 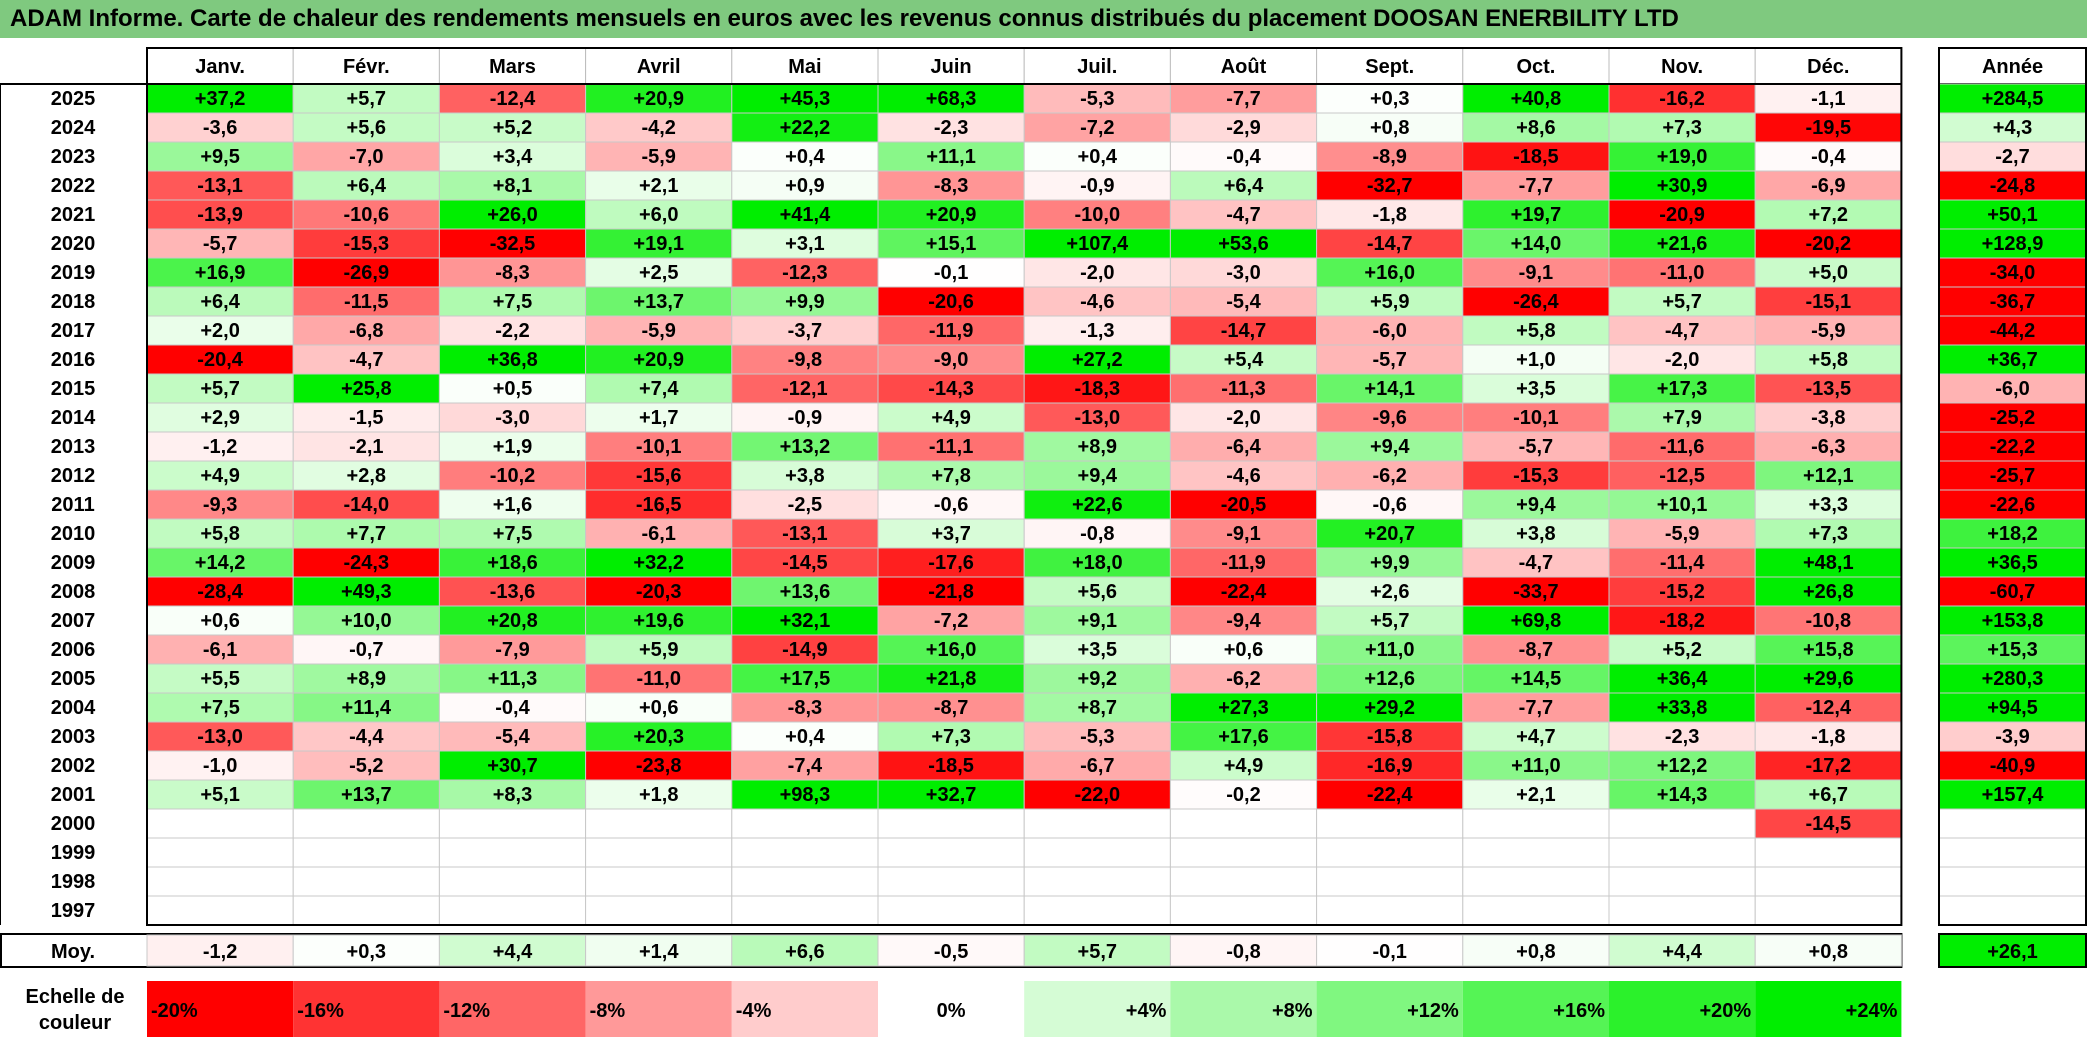 I want to click on heatmap-cell-value: -9,1, so click(x=1536, y=273).